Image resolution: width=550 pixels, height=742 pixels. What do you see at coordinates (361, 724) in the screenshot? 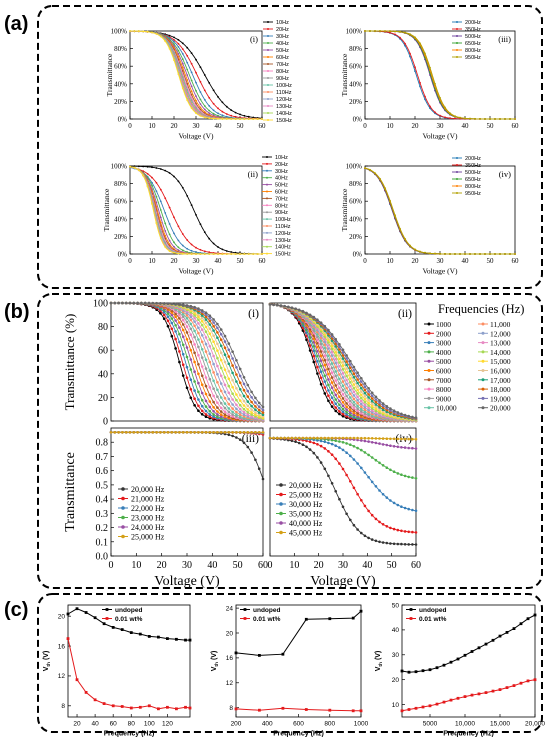
I see `x-tick-label: 1000` at bounding box center [361, 724].